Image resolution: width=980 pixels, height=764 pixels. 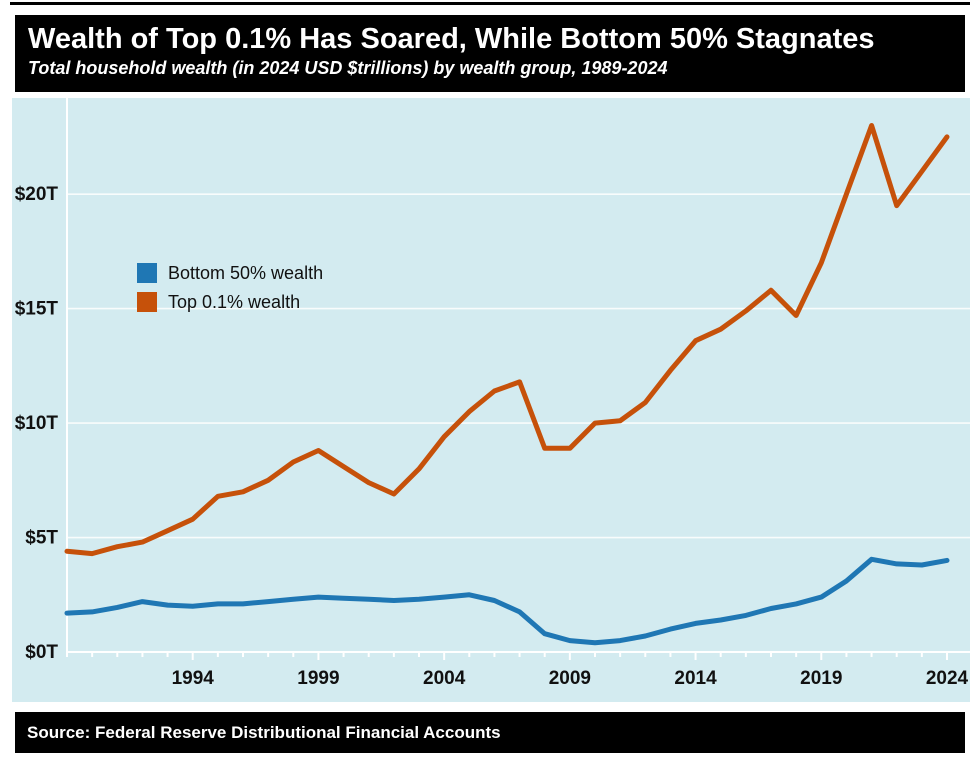 I want to click on legend-swatch-top-0-1-wealth, so click(x=147, y=302).